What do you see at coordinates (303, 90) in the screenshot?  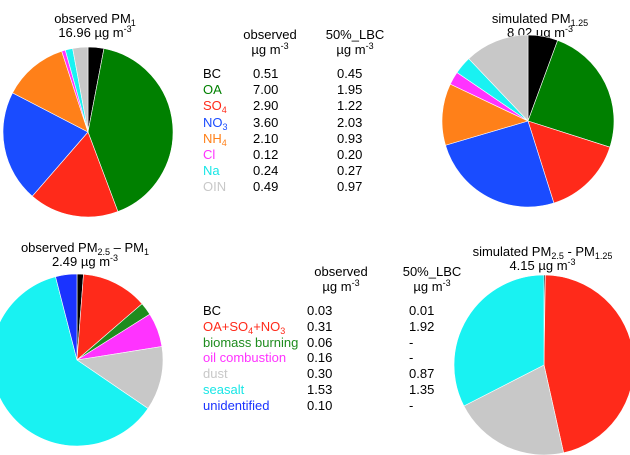 I see `top-table-row: OA 7.00 1.95` at bounding box center [303, 90].